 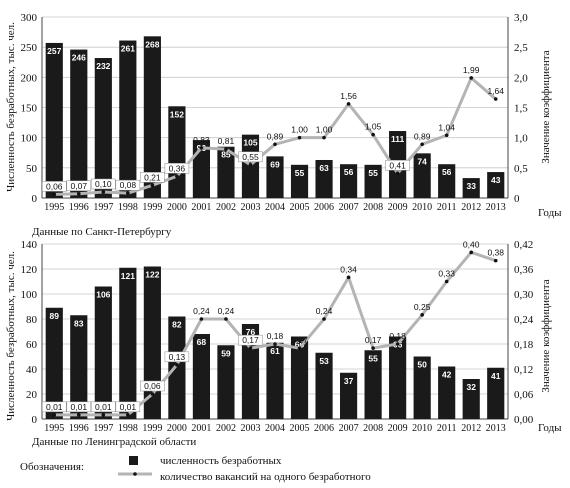 I want to click on bar-value-label: 32, so click(x=471, y=387).